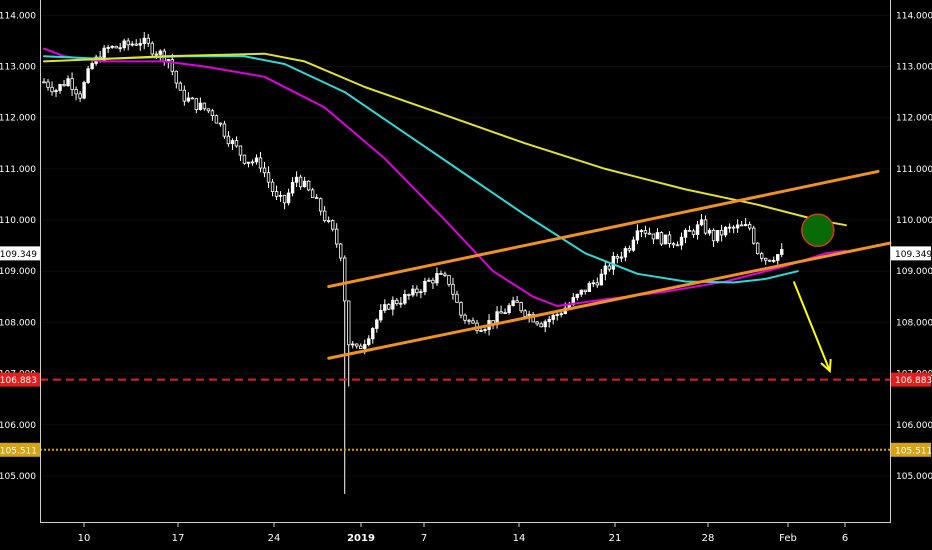  I want to click on level-price-tag-label: 105.511, so click(18, 451).